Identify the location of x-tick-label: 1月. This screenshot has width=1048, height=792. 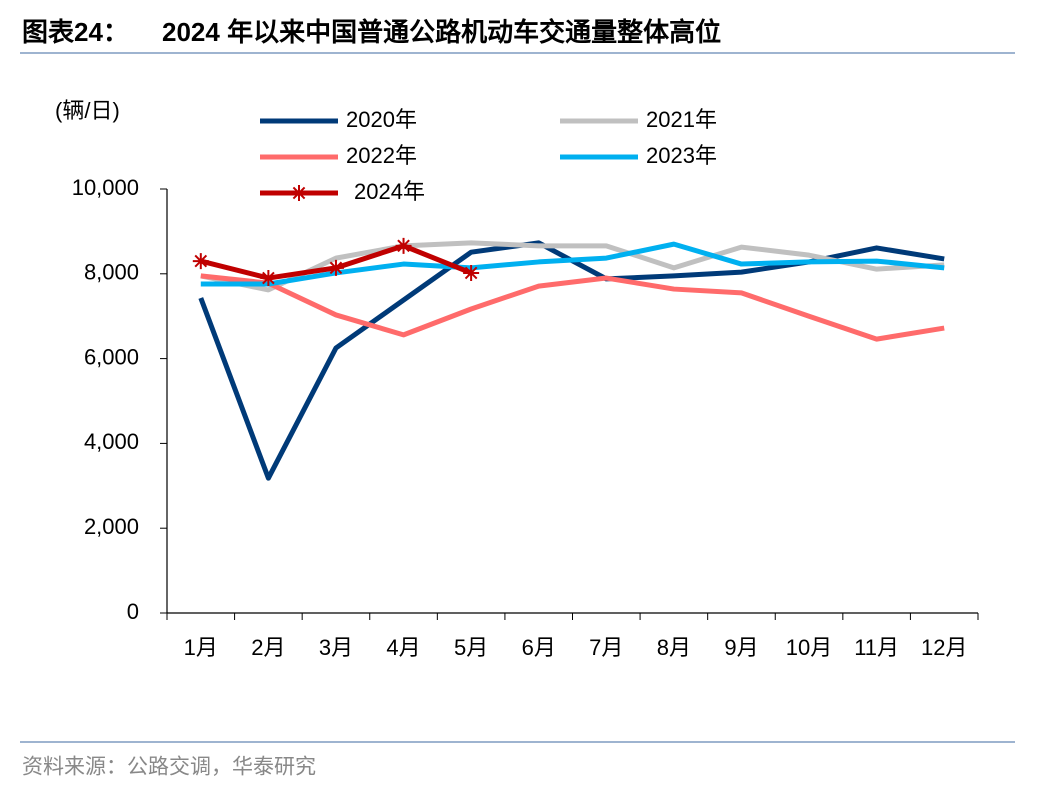
(201, 647).